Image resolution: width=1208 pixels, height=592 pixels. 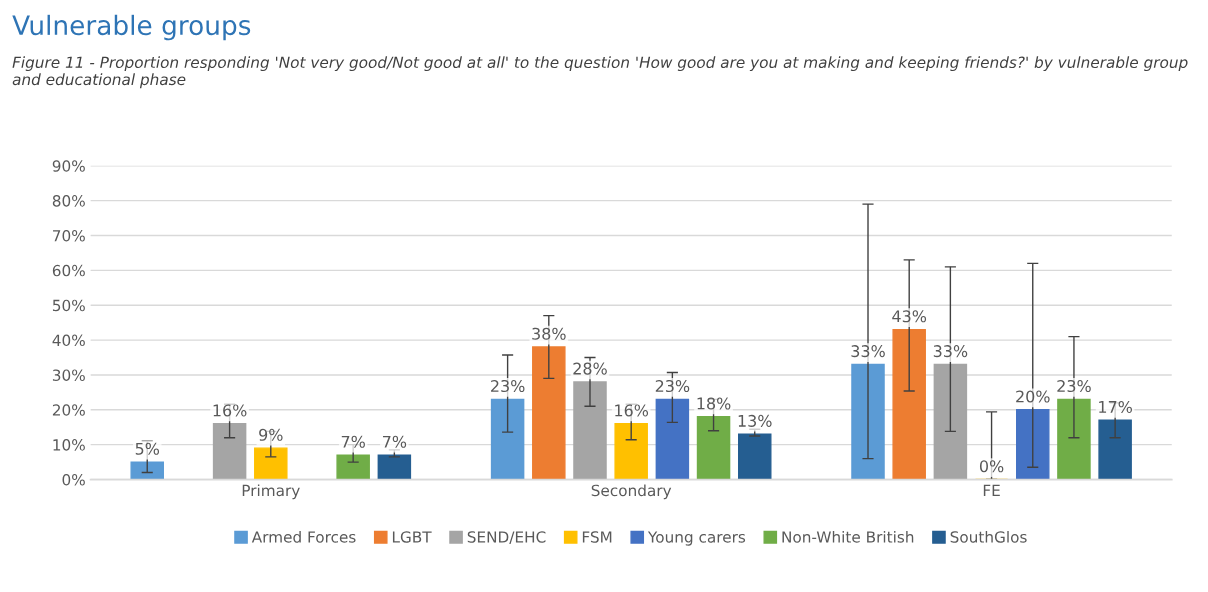 What do you see at coordinates (600, 72) in the screenshot?
I see `chart-subtitle: Figure 11 - Proportion responding 'Not very good/Not good at all' to the question 'How good are you at making and keeping friends?' by vulnerable group and educational phase` at bounding box center [600, 72].